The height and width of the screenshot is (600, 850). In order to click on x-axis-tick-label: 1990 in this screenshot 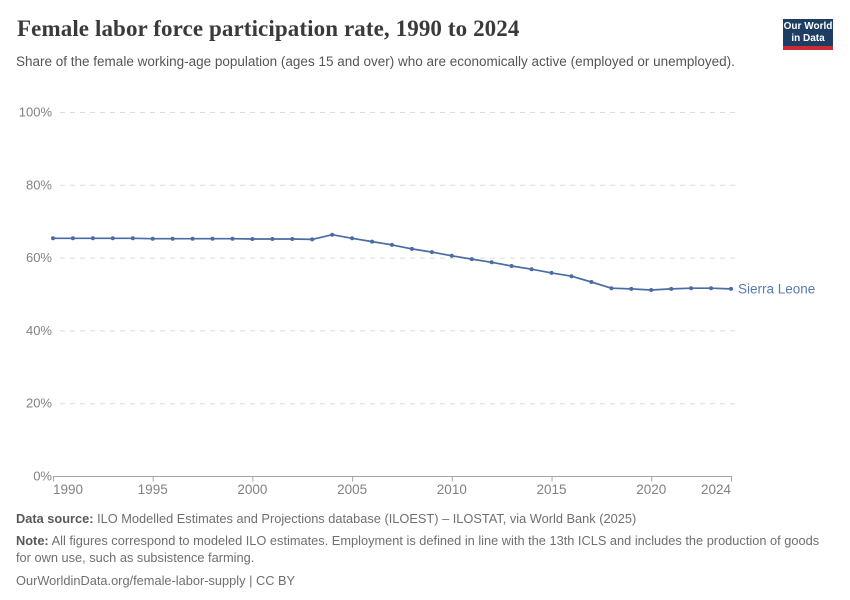, I will do `click(68, 489)`.